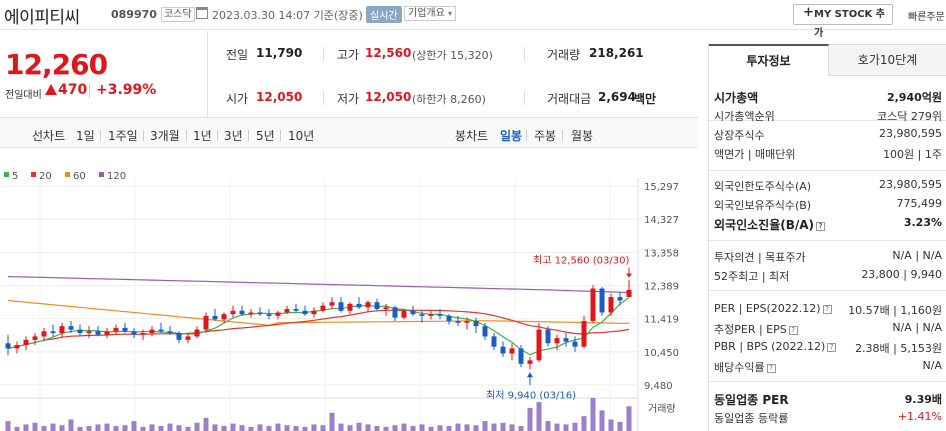  I want to click on candle-daily: 일봉, so click(511, 136).